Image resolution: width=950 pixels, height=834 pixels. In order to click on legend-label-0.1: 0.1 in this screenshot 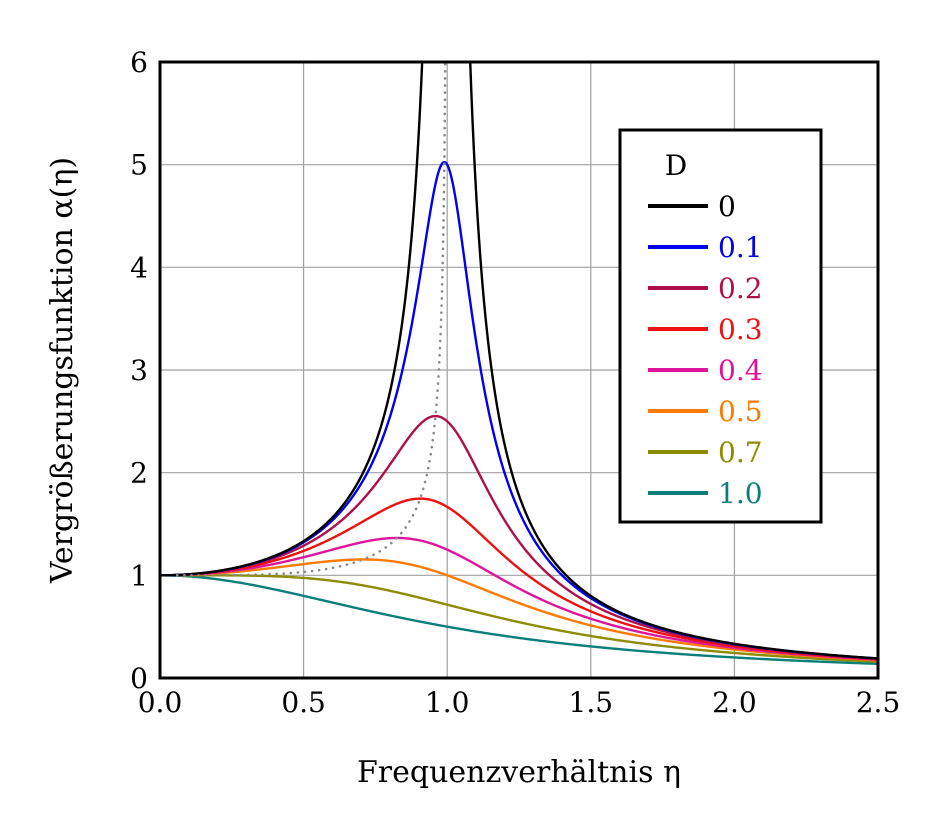, I will do `click(740, 247)`.